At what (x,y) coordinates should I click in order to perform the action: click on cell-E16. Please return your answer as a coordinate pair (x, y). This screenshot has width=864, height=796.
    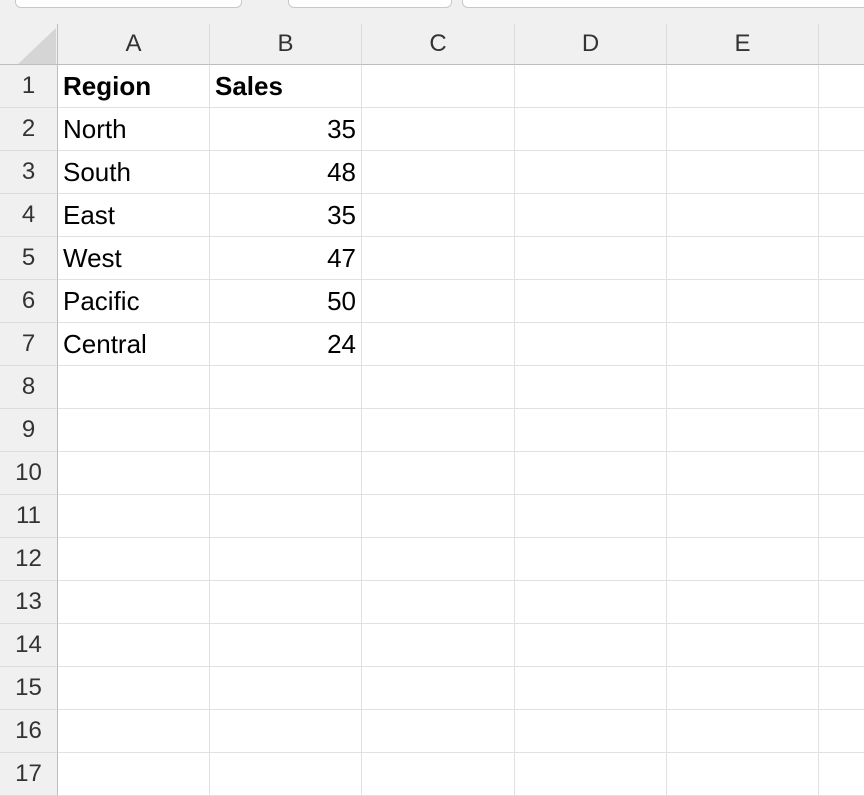
    Looking at the image, I should click on (743, 731).